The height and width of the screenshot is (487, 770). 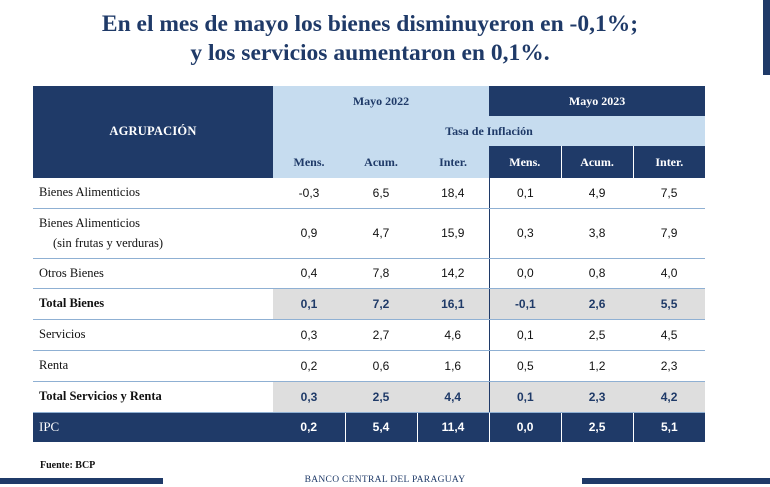 I want to click on cell-value: 0,6, so click(x=381, y=366).